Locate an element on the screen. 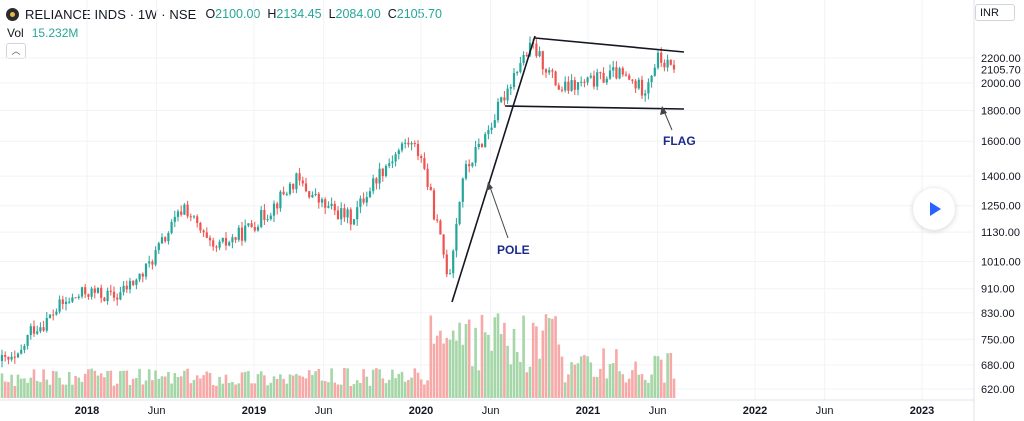  price-tick-label: 750.00 is located at coordinates (998, 340).